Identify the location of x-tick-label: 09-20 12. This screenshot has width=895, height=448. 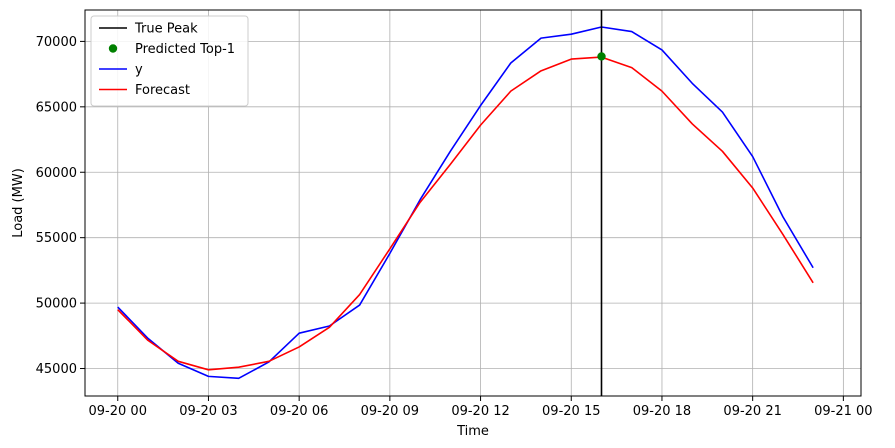
(480, 411).